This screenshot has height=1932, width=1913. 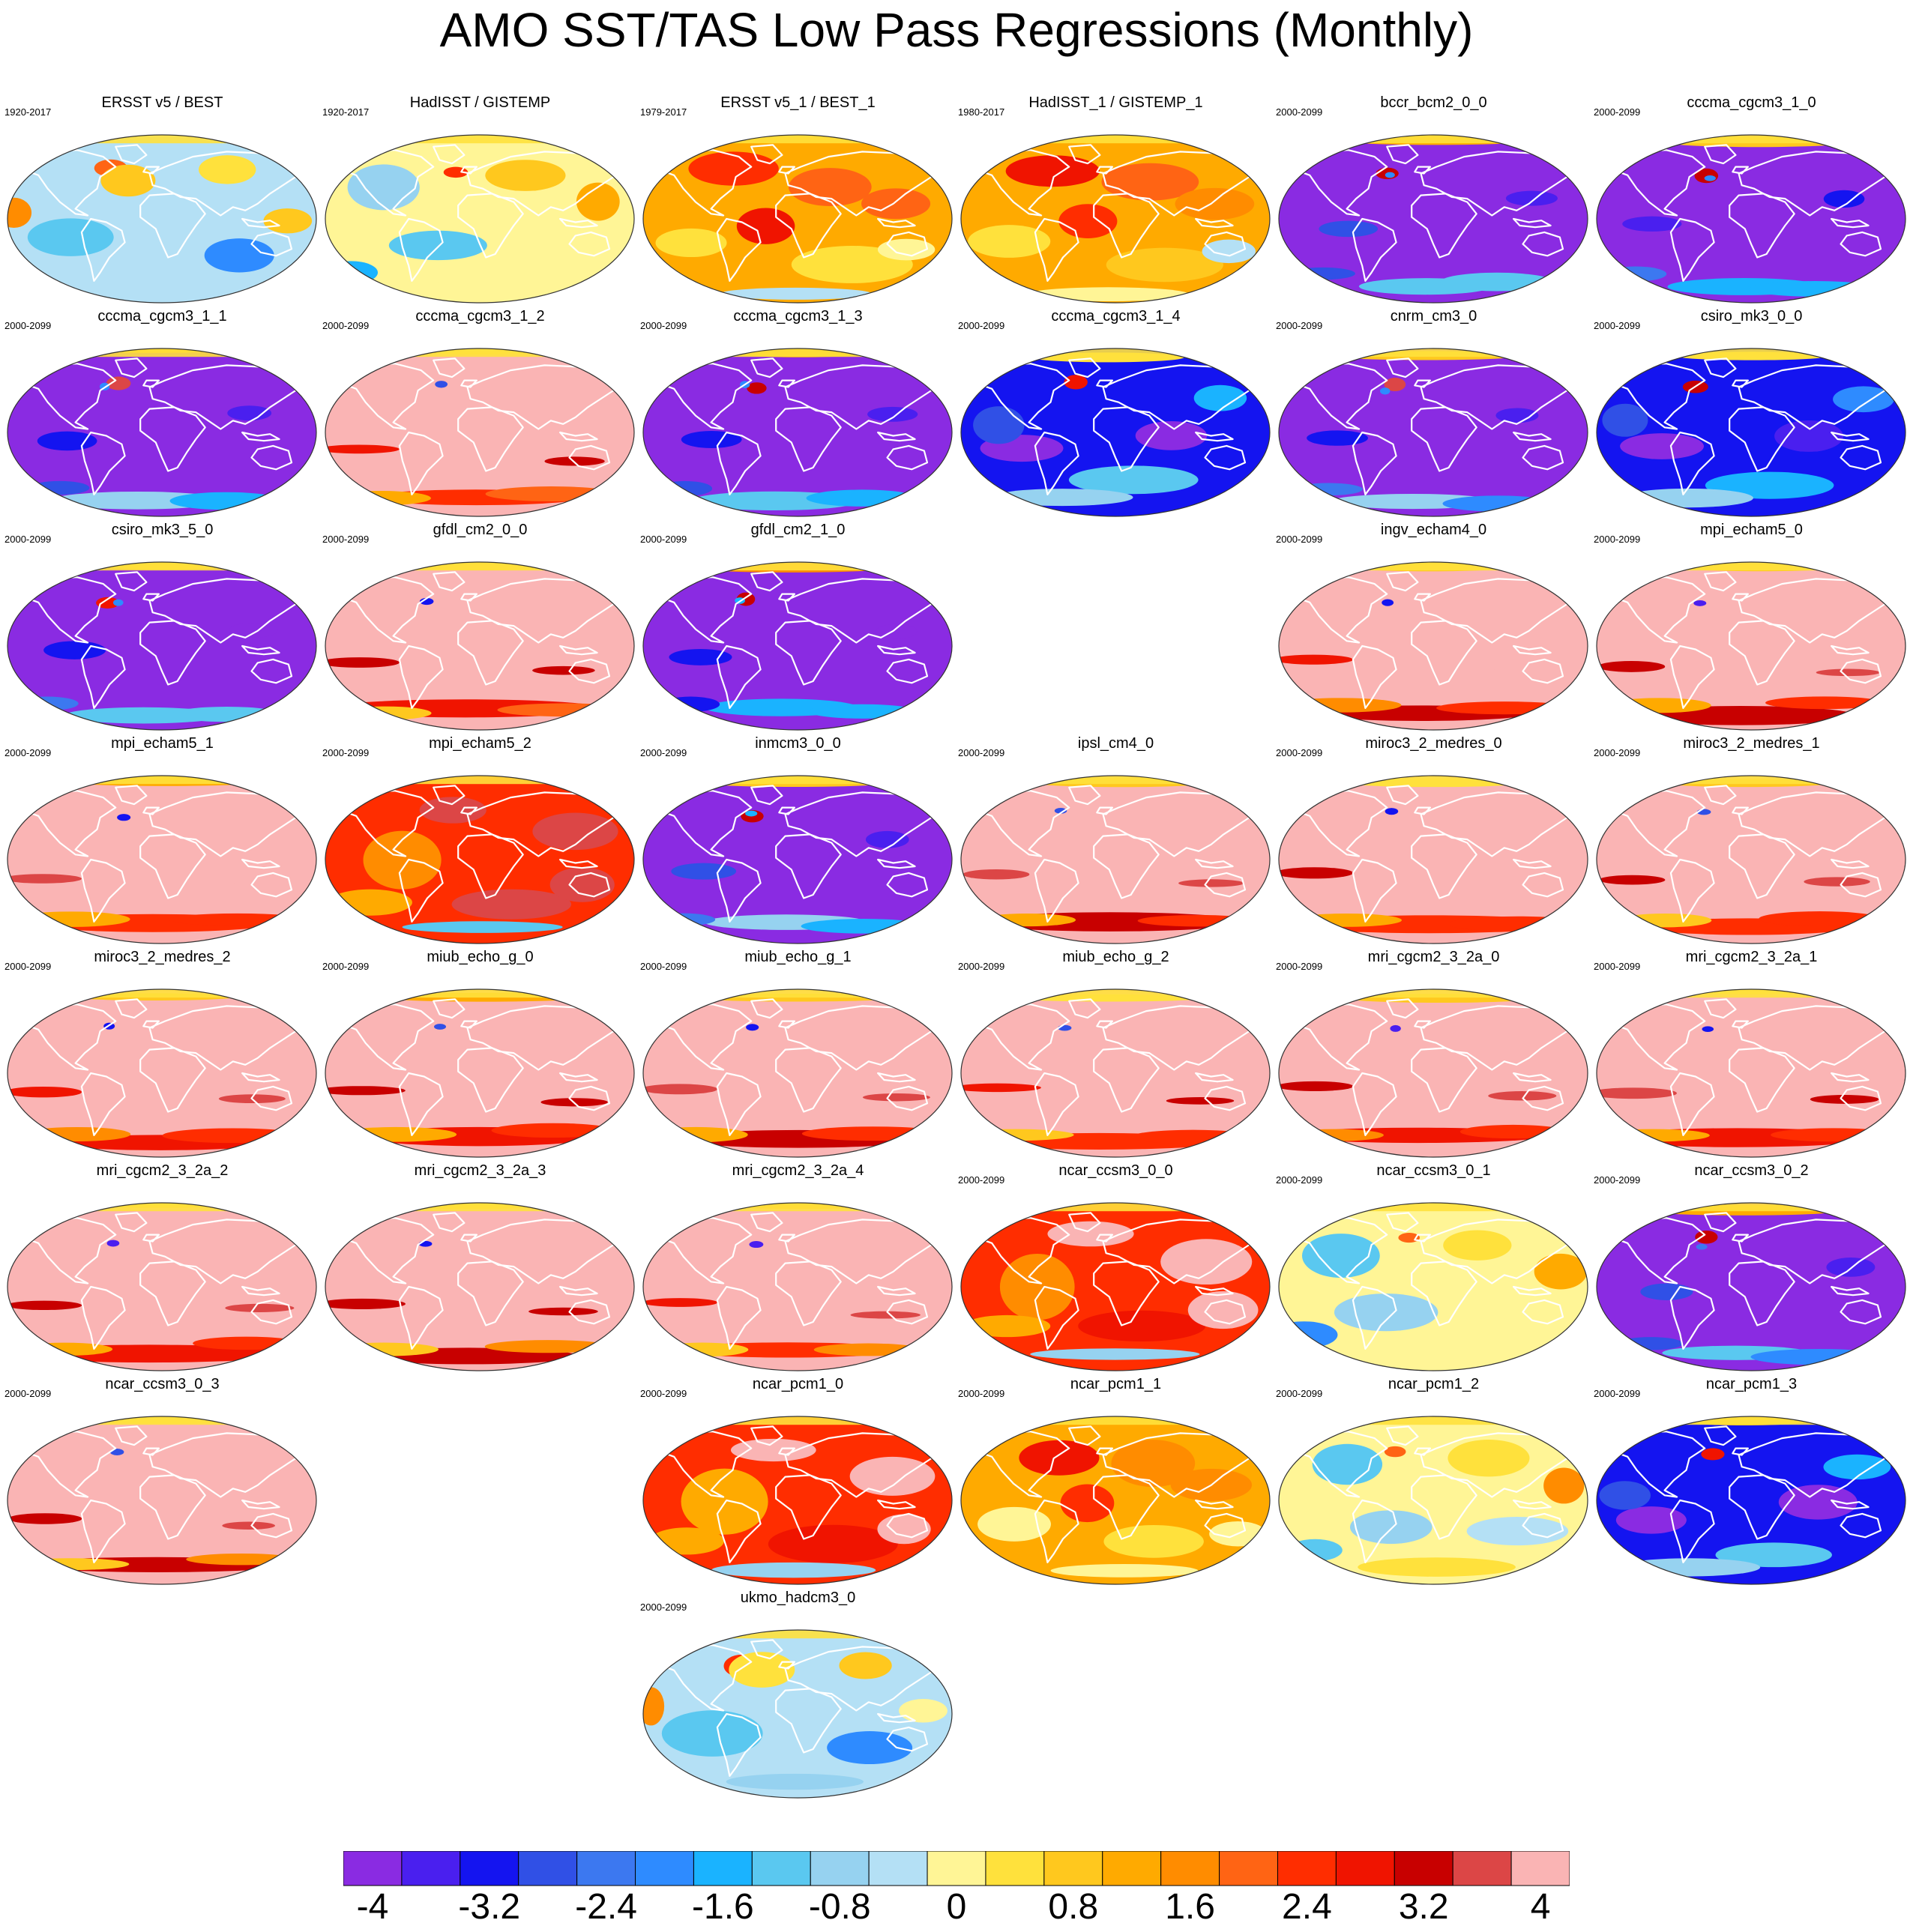 I want to click on map-panel: cccma_cgcm3_1_3 2000-2099, so click(x=798, y=414).